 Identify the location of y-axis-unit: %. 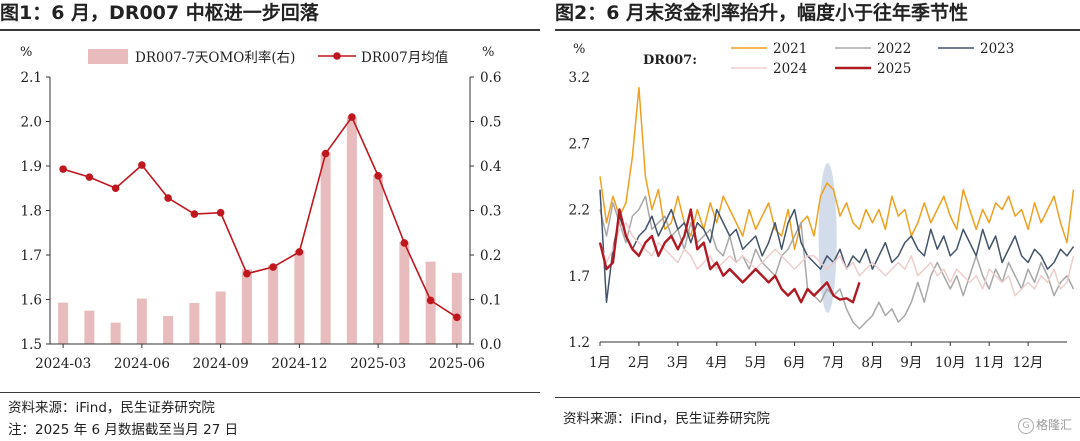
(579, 49).